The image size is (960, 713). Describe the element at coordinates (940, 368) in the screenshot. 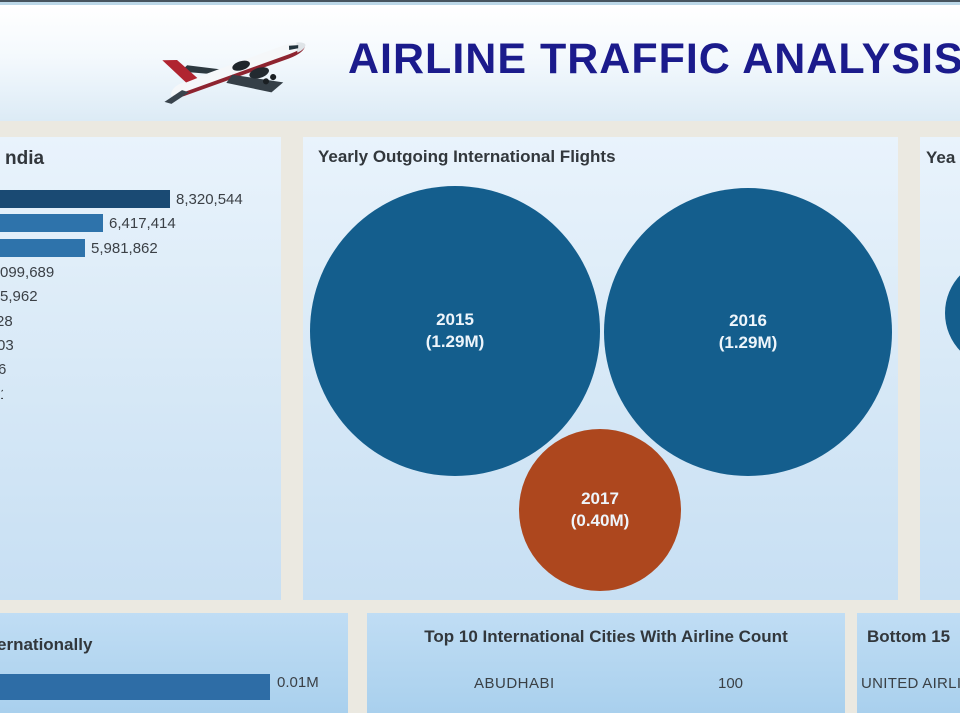

I see `panel-right-cropped: Yea` at that location.